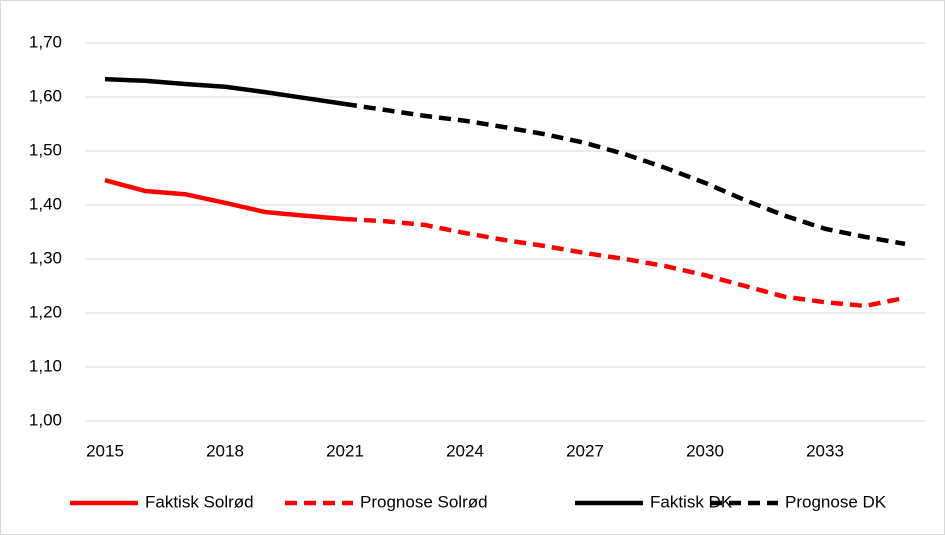  I want to click on y-tick-label: 1,60, so click(45, 95).